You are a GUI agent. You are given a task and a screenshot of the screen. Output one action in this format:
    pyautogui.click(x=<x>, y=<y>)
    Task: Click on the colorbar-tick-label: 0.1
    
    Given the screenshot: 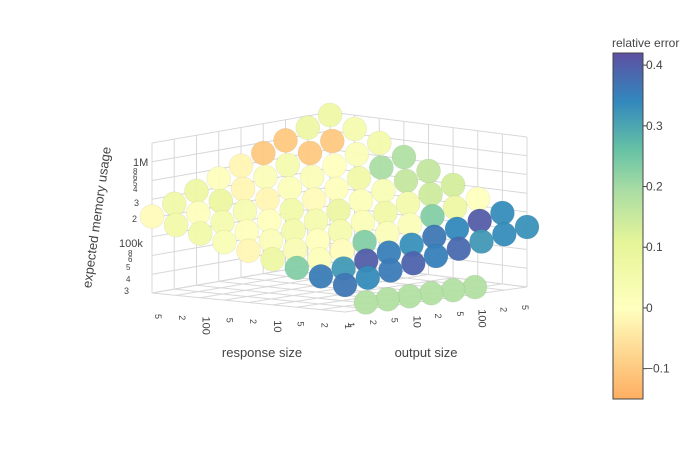 What is the action you would take?
    pyautogui.click(x=654, y=247)
    